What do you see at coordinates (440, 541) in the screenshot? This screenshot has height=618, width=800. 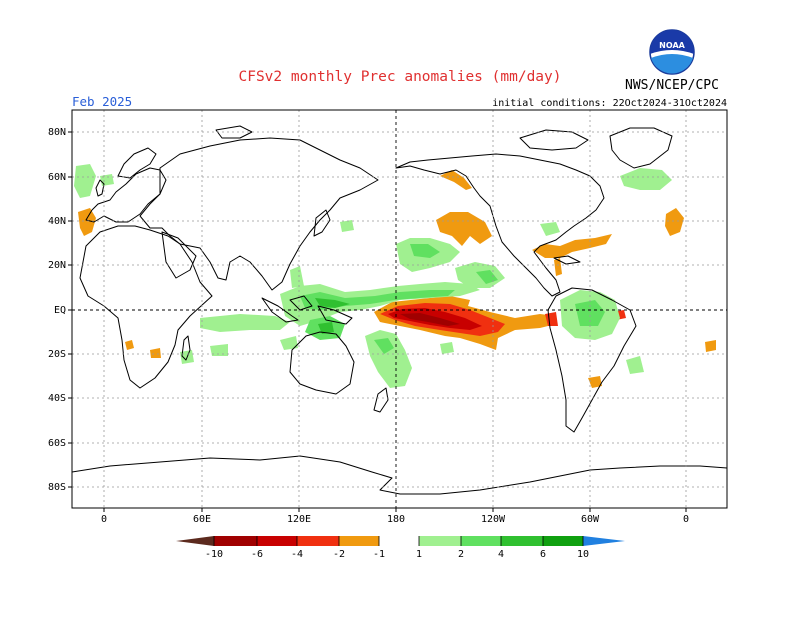 I see `colorbar-swatch-pos1-pos2` at bounding box center [440, 541].